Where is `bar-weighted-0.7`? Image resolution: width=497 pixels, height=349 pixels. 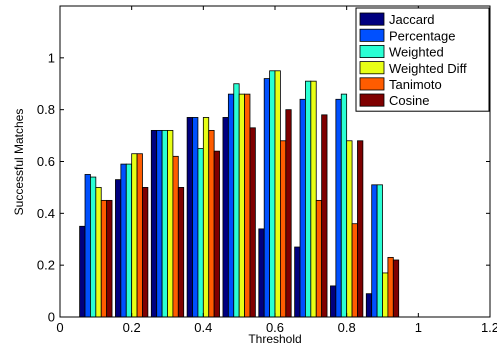
bar-weighted-0.7 is located at coordinates (308, 199).